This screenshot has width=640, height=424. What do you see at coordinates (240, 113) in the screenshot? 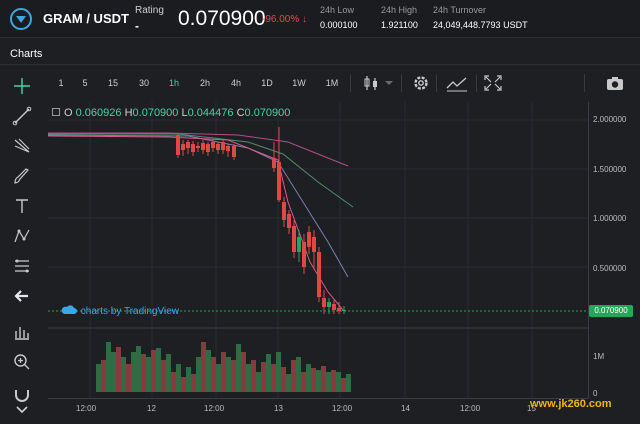
I see `ohlc-c-label: C` at bounding box center [240, 113].